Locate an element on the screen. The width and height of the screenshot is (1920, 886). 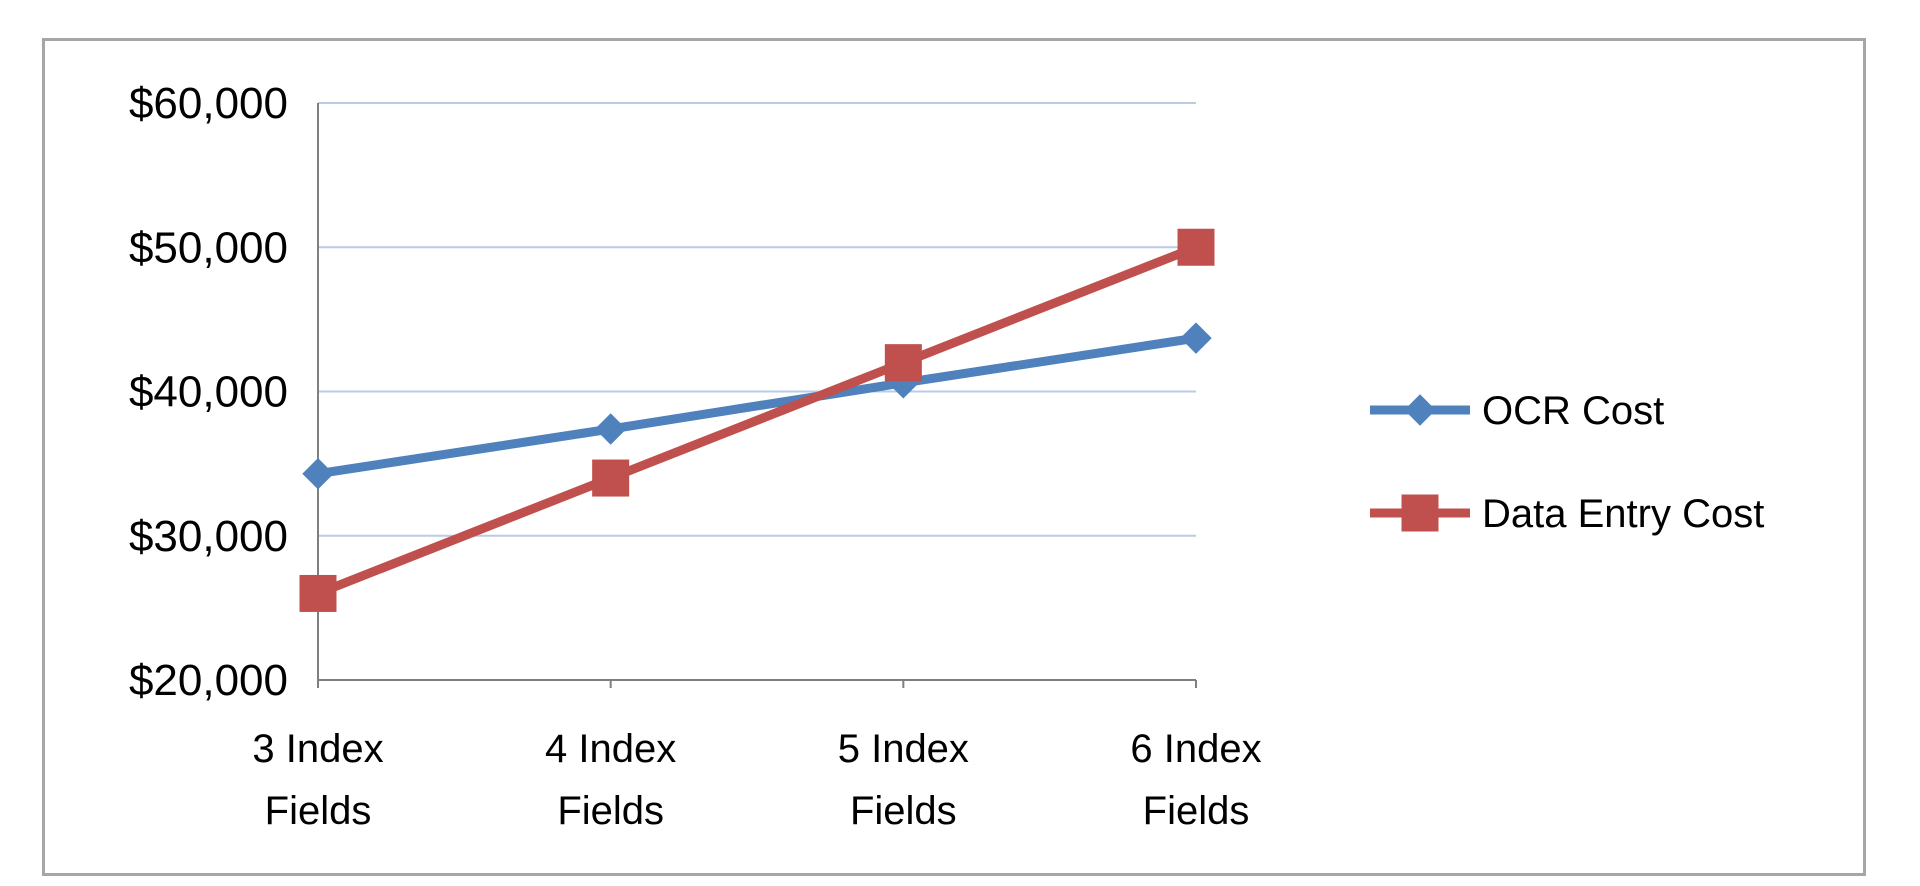
legend-label: Data Entry Cost is located at coordinates (1623, 514).